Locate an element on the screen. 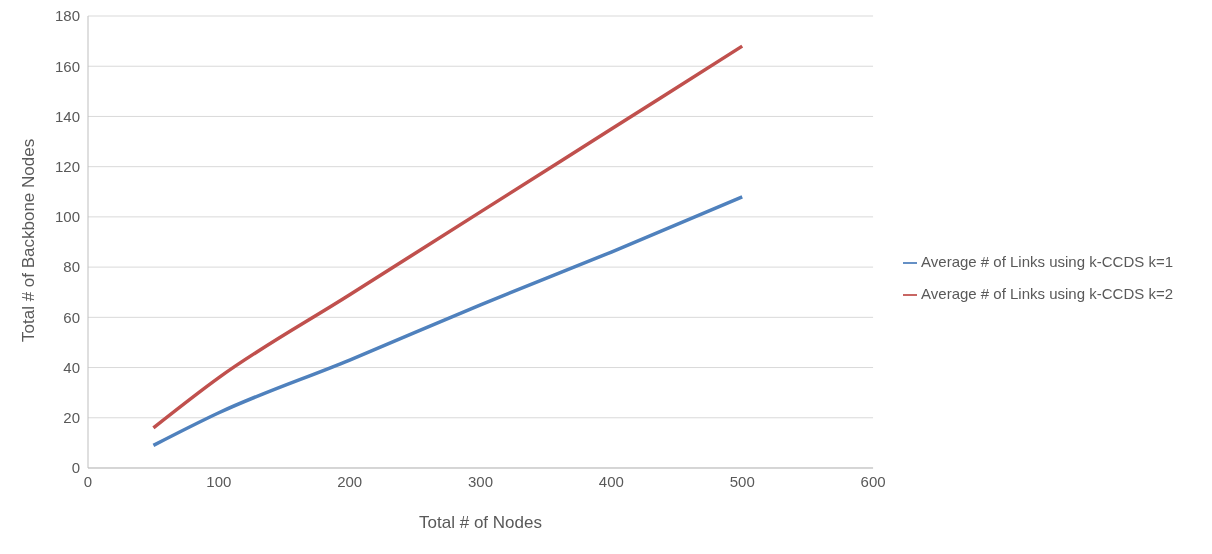 The width and height of the screenshot is (1212, 554). y-tick-label: 120 is located at coordinates (67, 166).